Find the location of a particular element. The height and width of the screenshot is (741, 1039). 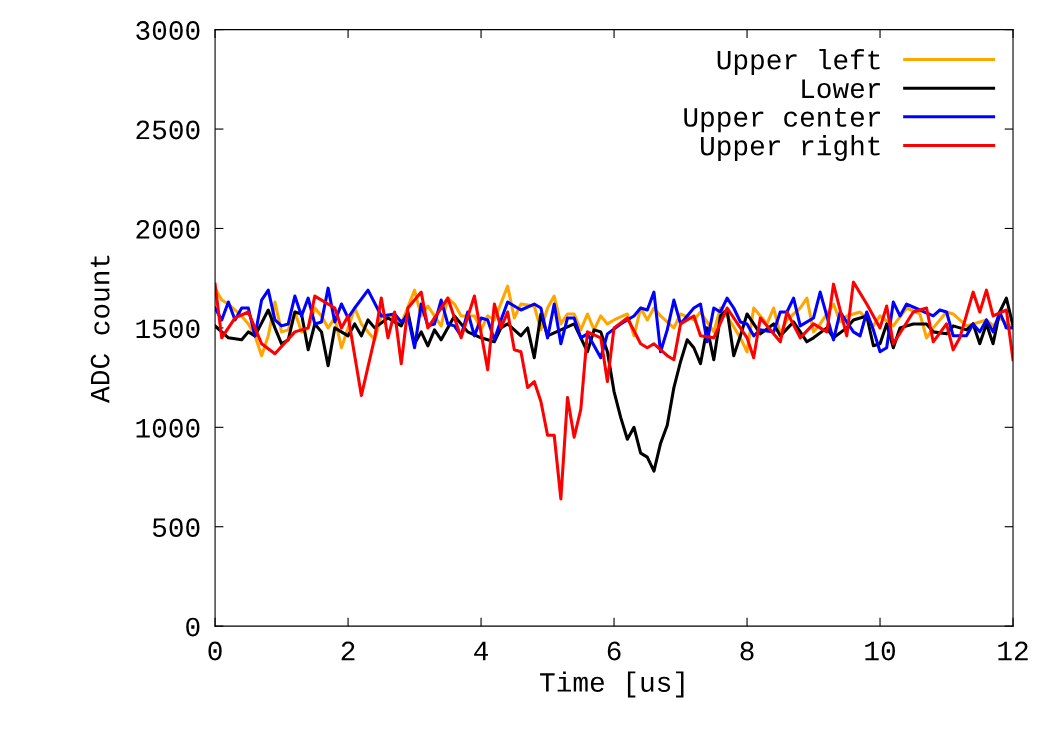

x-tick-label: 8 is located at coordinates (747, 651).